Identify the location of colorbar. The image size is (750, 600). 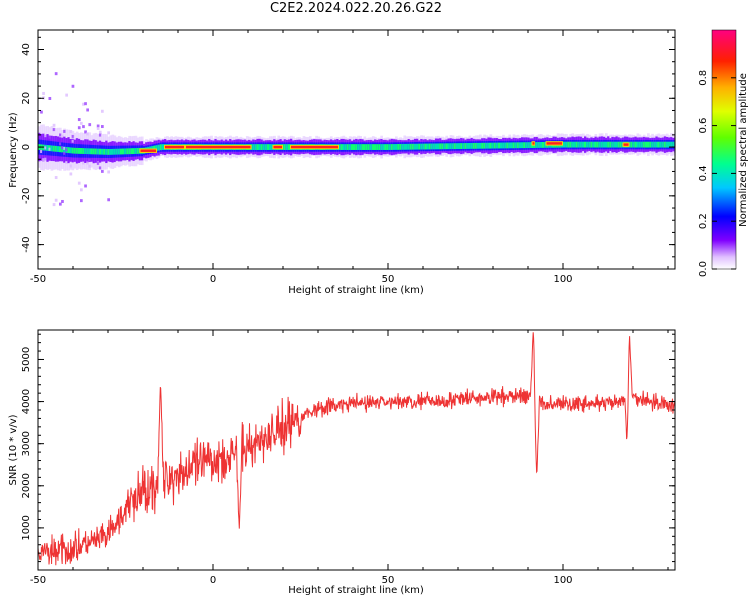
(724, 149).